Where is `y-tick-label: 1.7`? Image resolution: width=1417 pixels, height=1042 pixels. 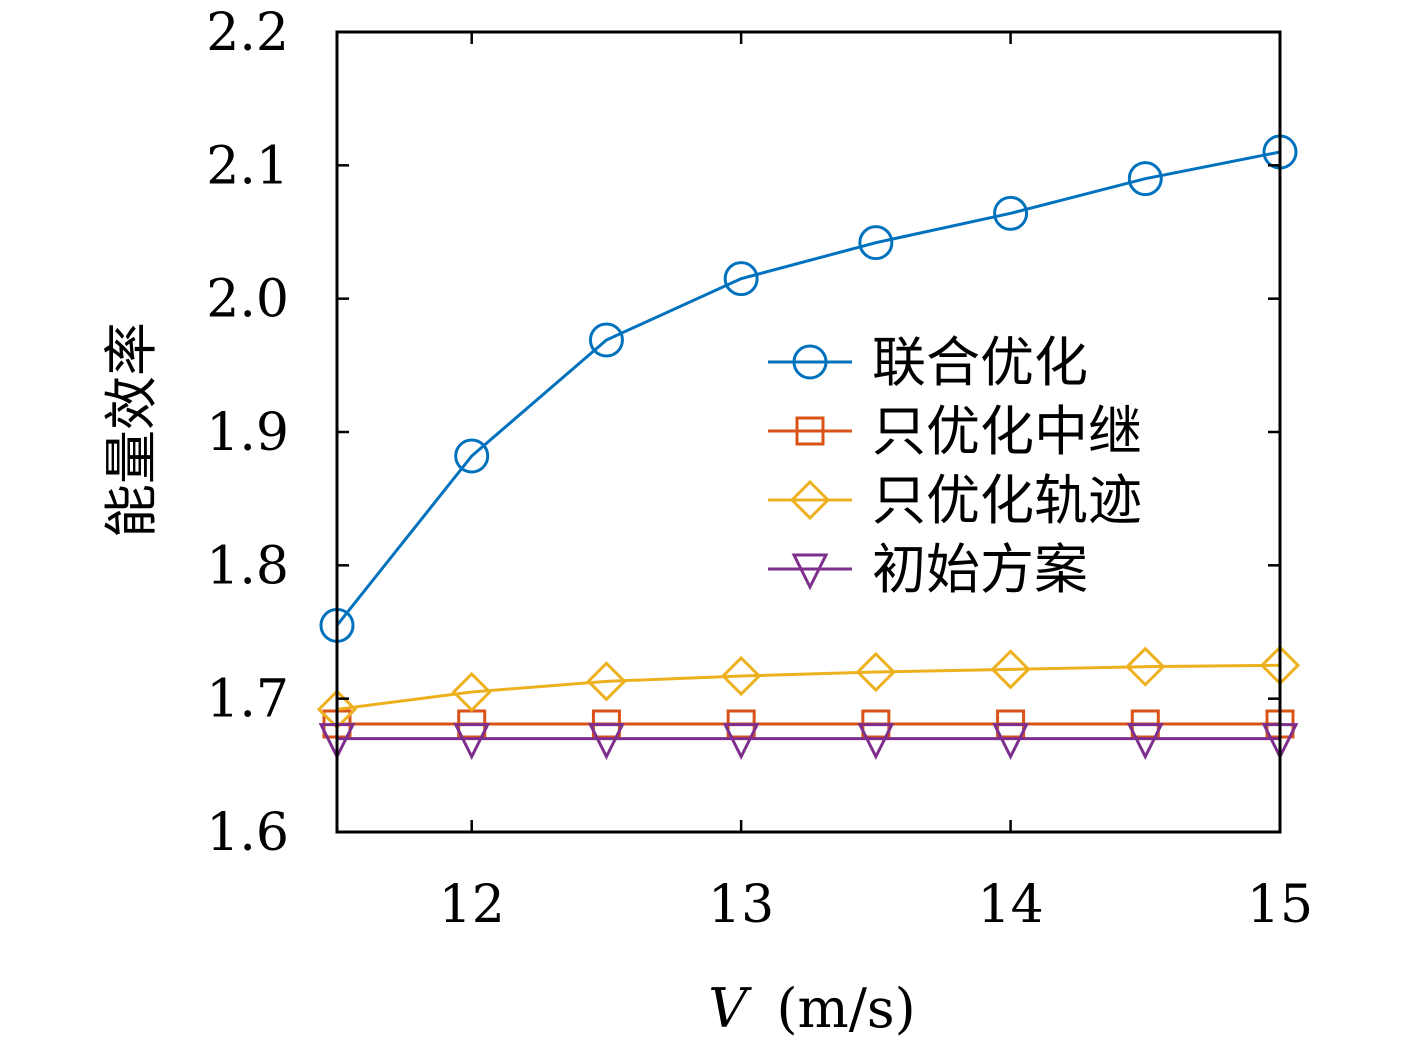
y-tick-label: 1.7 is located at coordinates (247, 700).